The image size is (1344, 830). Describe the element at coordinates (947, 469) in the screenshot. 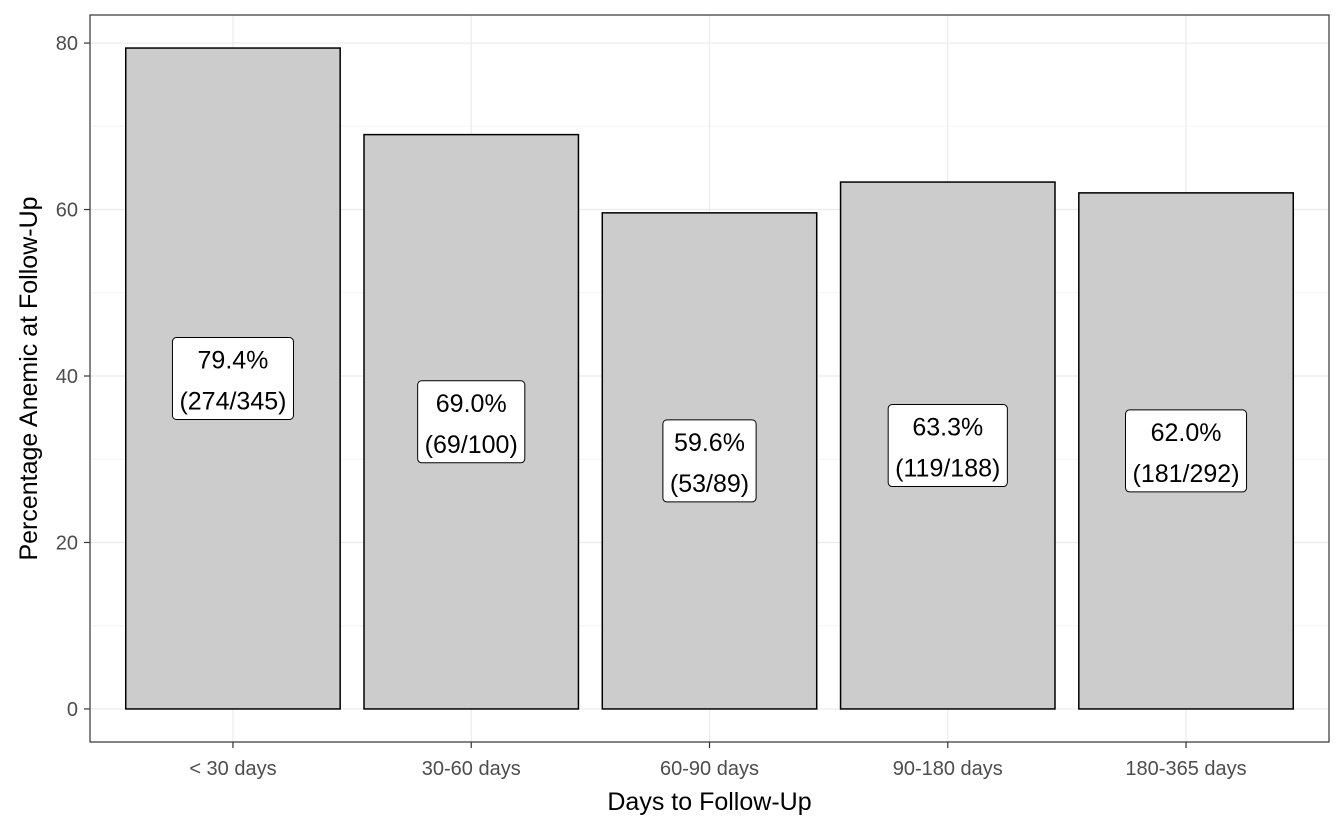

I see `bar-label-counts: (119/188)` at that location.